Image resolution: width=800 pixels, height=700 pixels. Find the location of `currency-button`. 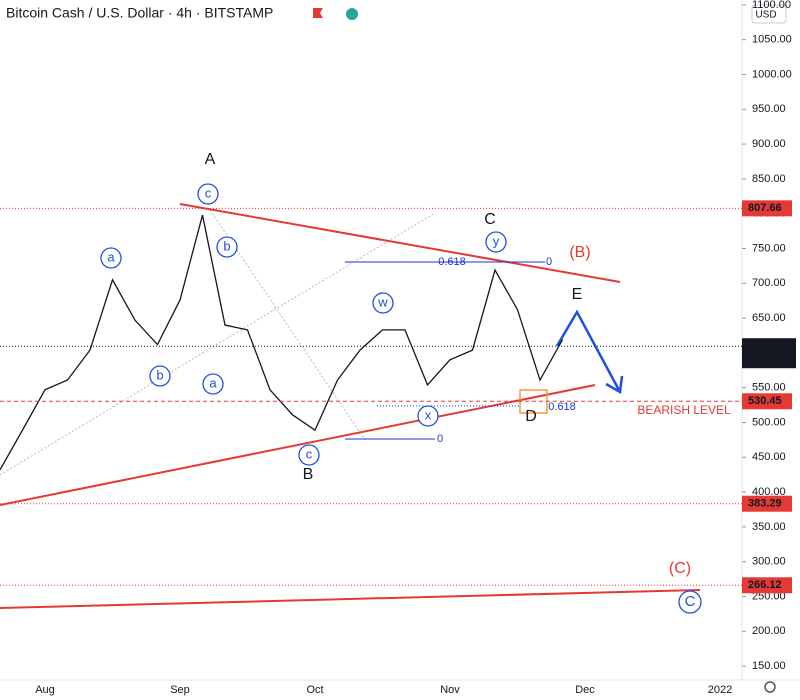

currency-button is located at coordinates (769, 14).